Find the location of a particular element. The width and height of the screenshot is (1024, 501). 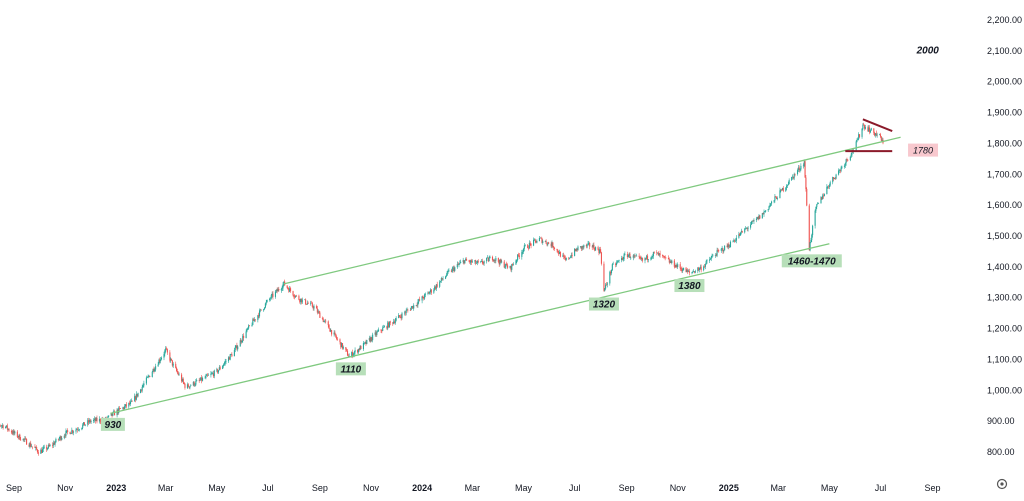

x-tick-label: 2023 is located at coordinates (116, 488).